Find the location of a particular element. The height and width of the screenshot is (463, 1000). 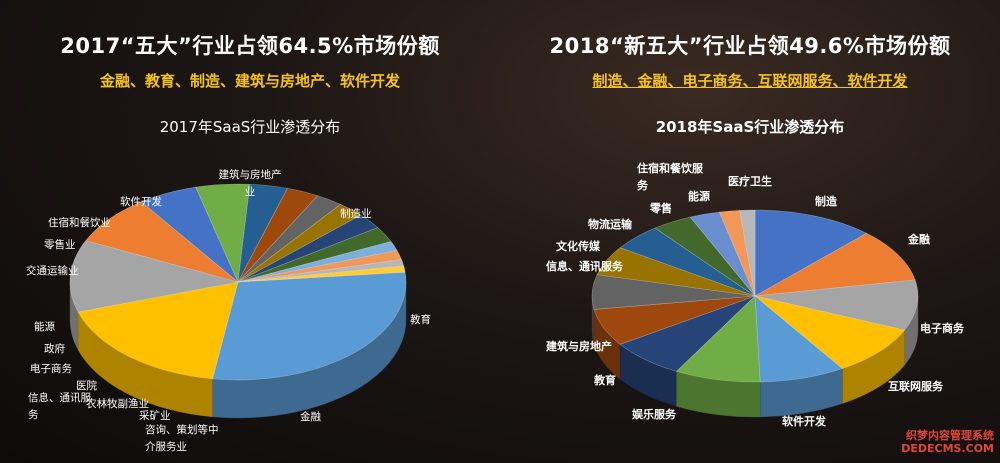

slice-label-0-4: 软件开发 is located at coordinates (141, 201).